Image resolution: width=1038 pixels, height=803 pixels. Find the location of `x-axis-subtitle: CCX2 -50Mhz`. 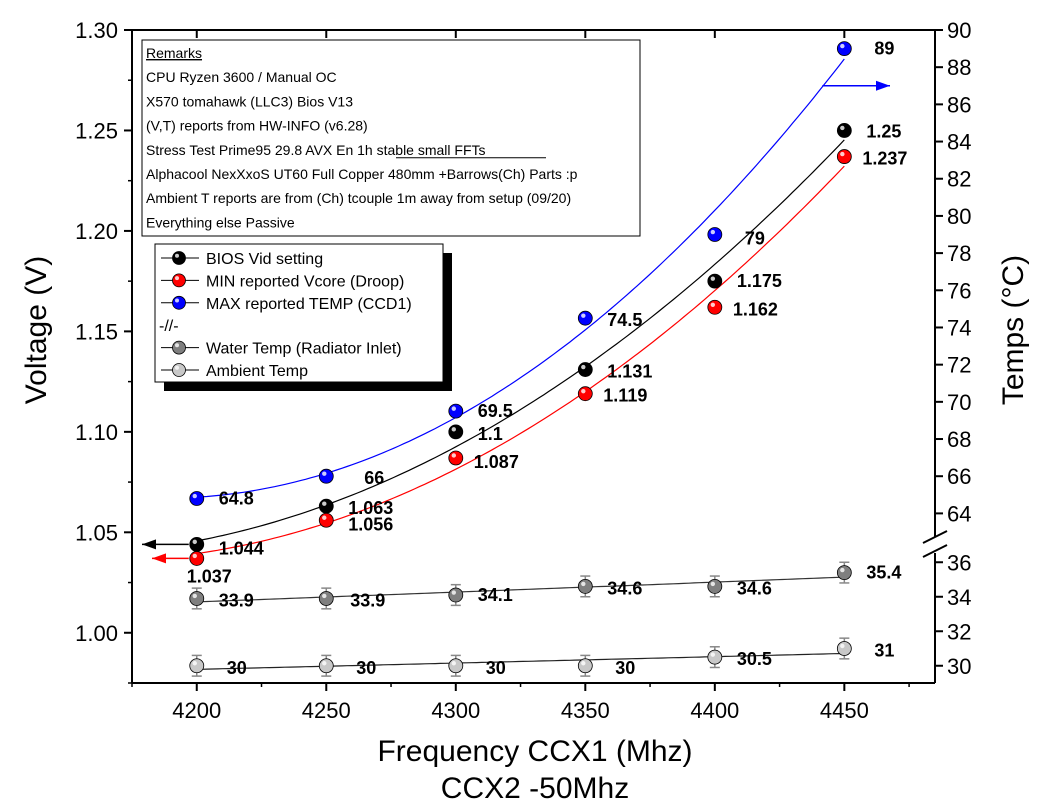

x-axis-subtitle: CCX2 -50Mhz is located at coordinates (535, 787).